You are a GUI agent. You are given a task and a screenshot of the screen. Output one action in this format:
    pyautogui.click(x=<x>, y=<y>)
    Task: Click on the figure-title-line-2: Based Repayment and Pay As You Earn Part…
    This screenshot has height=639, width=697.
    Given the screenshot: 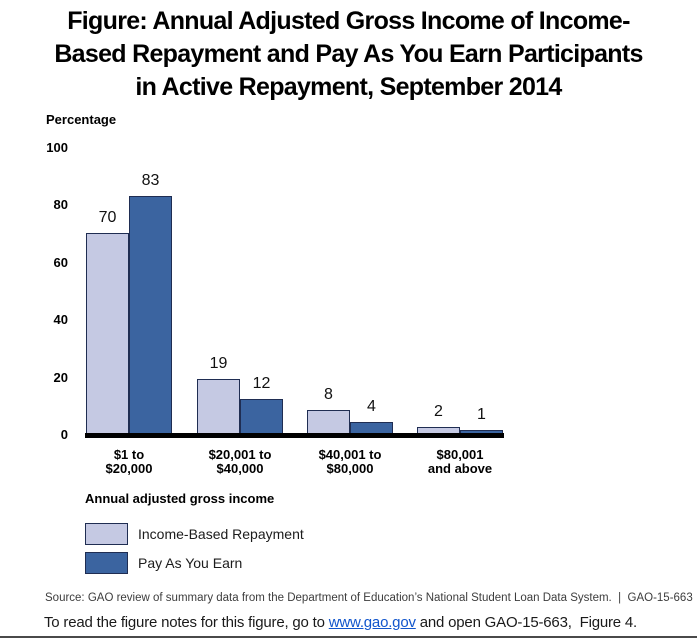 What is the action you would take?
    pyautogui.click(x=348, y=54)
    